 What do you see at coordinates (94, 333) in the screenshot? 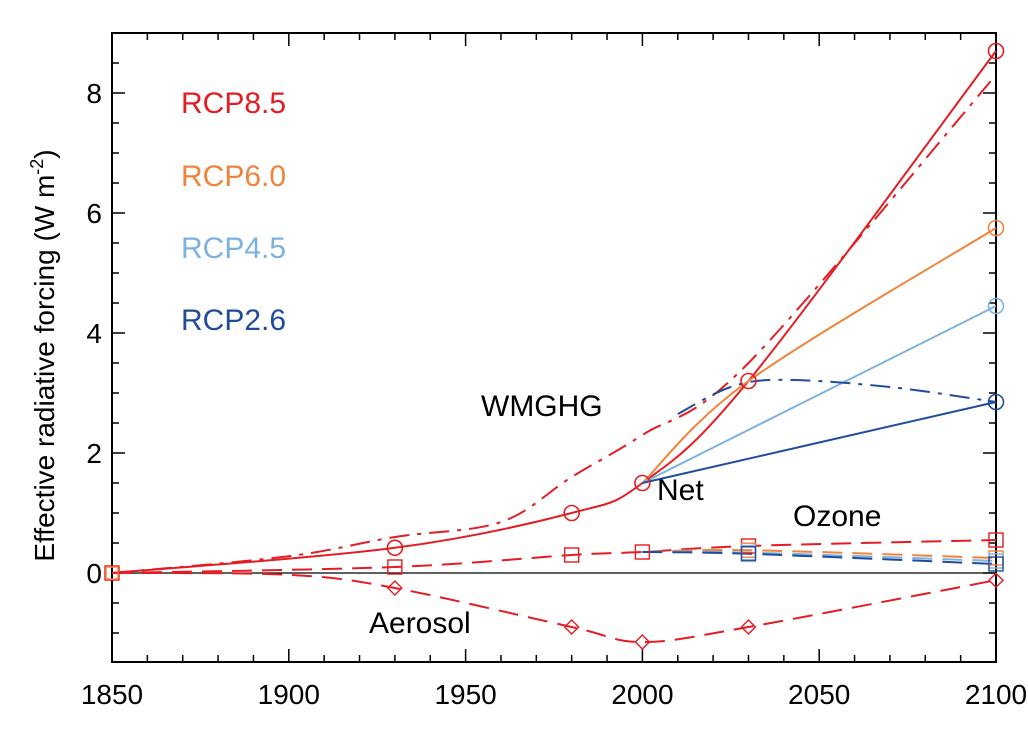
I see `y-tick-label: 4` at bounding box center [94, 333].